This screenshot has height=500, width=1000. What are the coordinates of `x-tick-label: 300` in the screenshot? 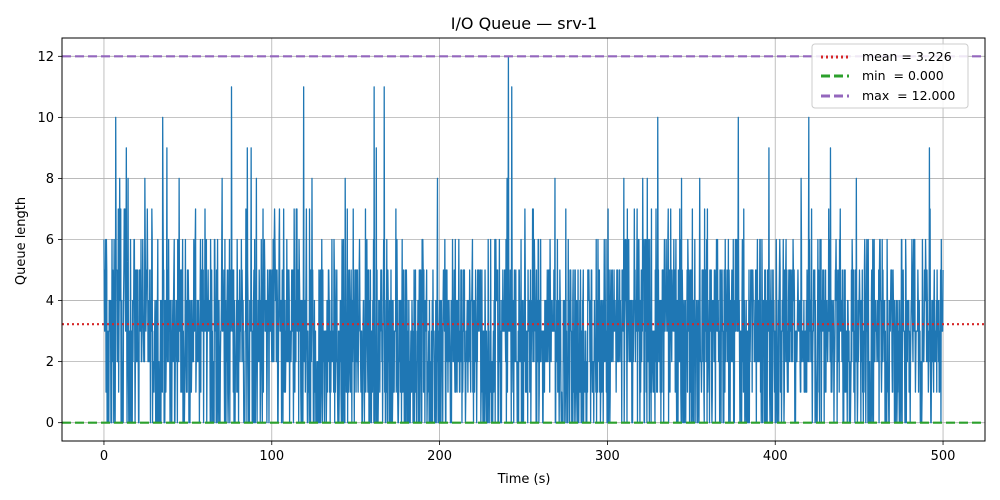 It's located at (607, 456).